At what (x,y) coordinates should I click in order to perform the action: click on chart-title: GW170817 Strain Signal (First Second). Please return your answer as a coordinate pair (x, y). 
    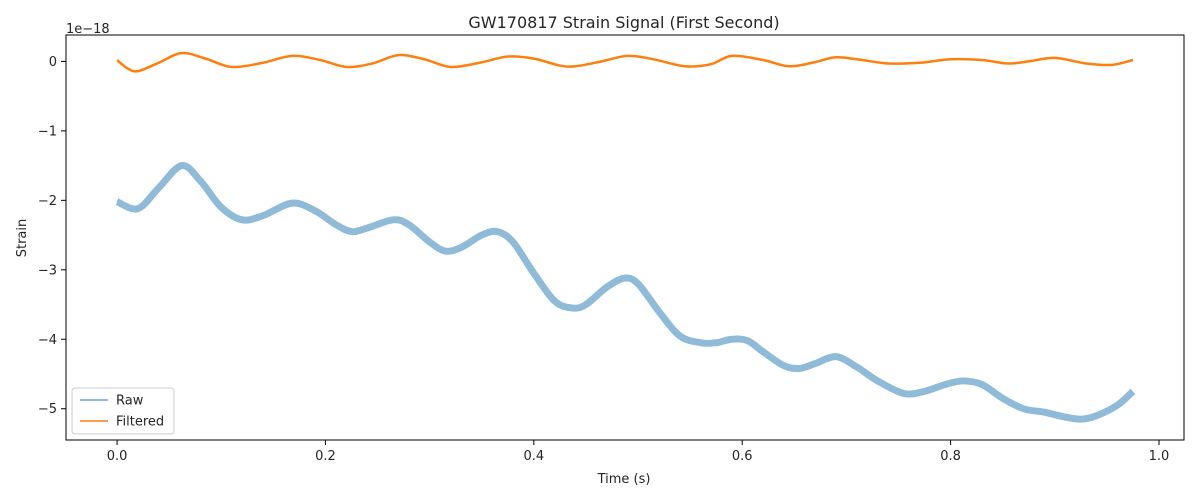
    Looking at the image, I should click on (623, 22).